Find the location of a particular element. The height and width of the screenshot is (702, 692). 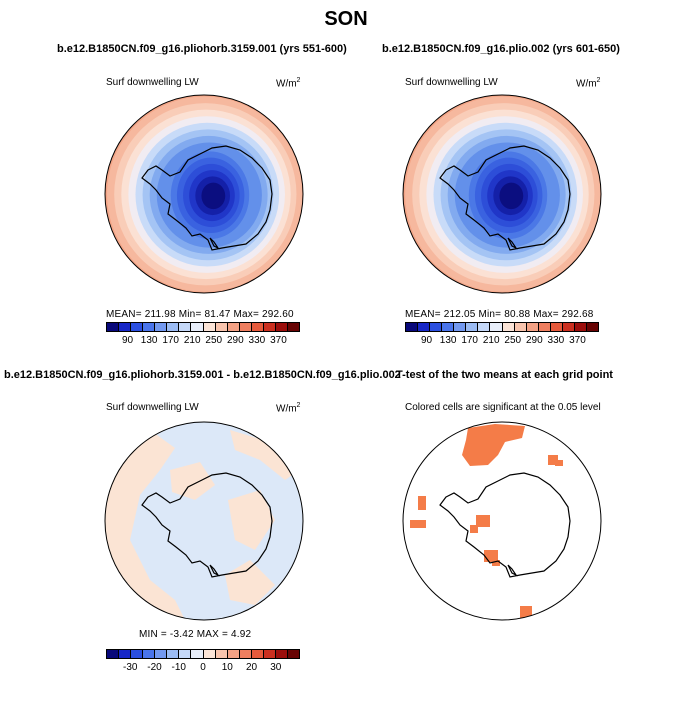

coastline-bottom-right is located at coordinates (505, 525).